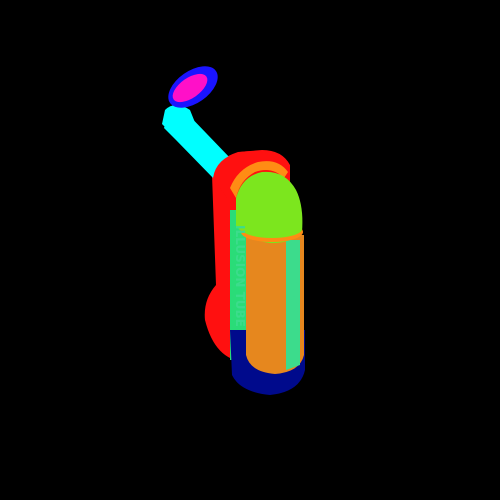  What do you see at coordinates (190, 88) in the screenshot?
I see `cap-inner` at bounding box center [190, 88].